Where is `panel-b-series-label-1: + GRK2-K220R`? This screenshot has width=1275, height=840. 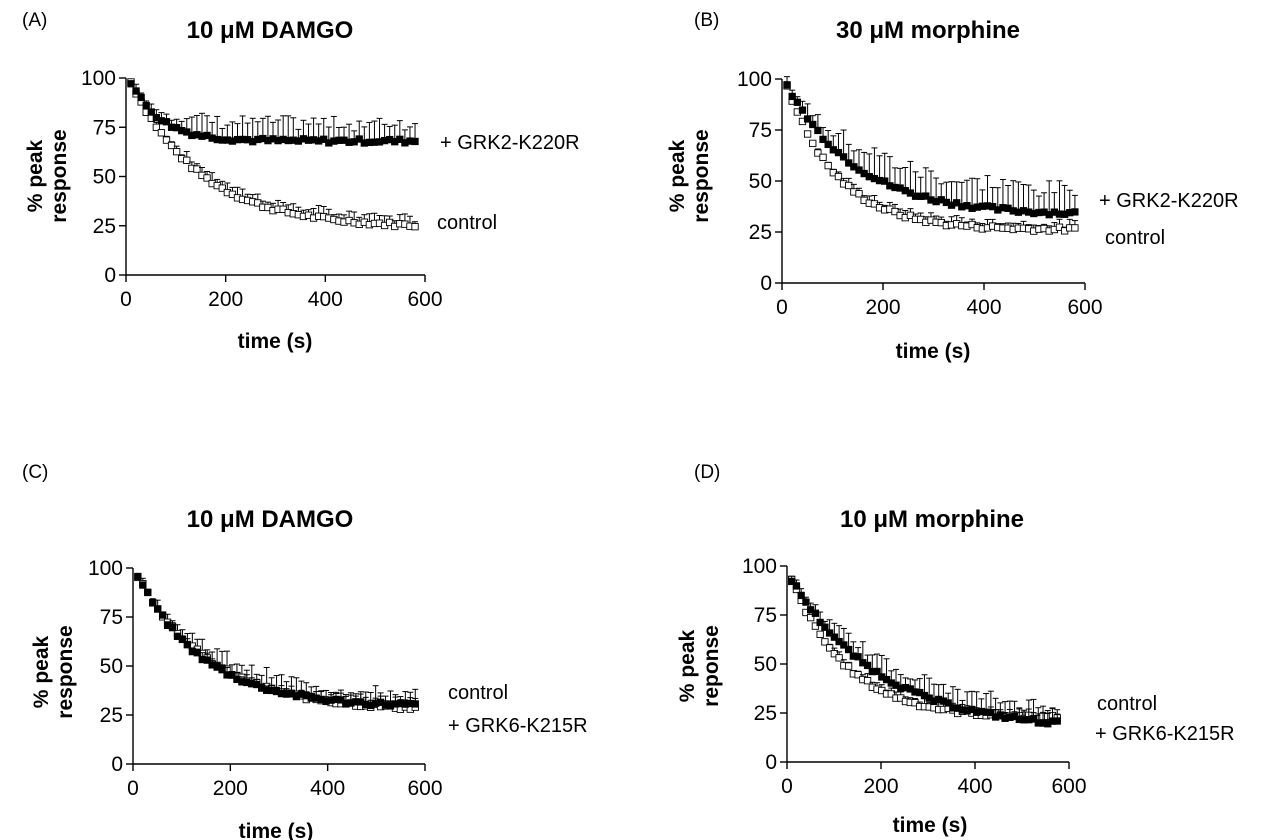
panel-b-series-label-1: + GRK2-K220R is located at coordinates (1169, 201).